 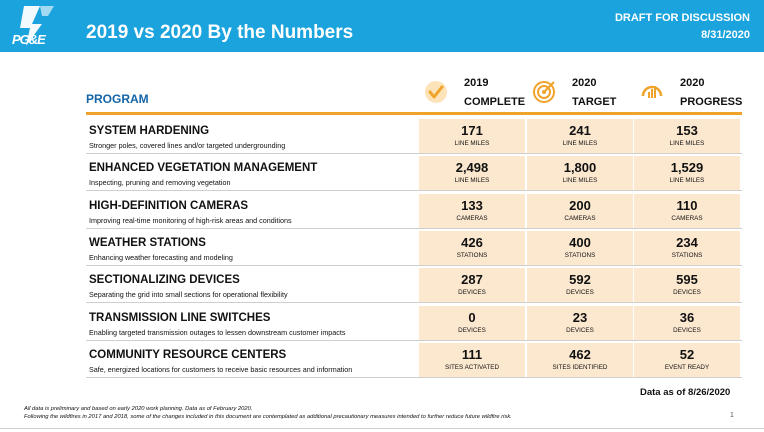 I want to click on metric-value: 110, so click(x=687, y=205).